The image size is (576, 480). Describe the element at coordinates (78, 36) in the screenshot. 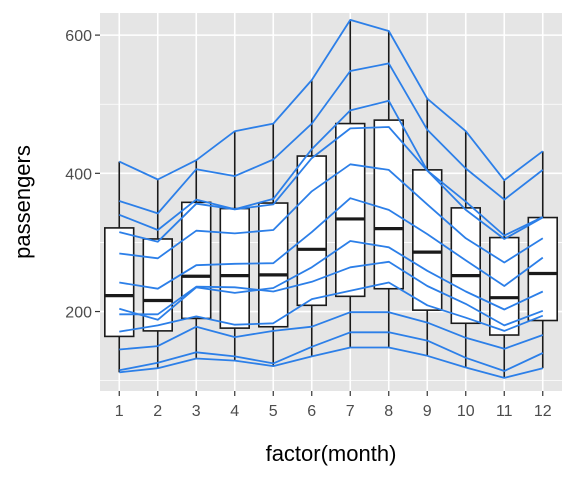

I see `y-tick-label: 600` at that location.